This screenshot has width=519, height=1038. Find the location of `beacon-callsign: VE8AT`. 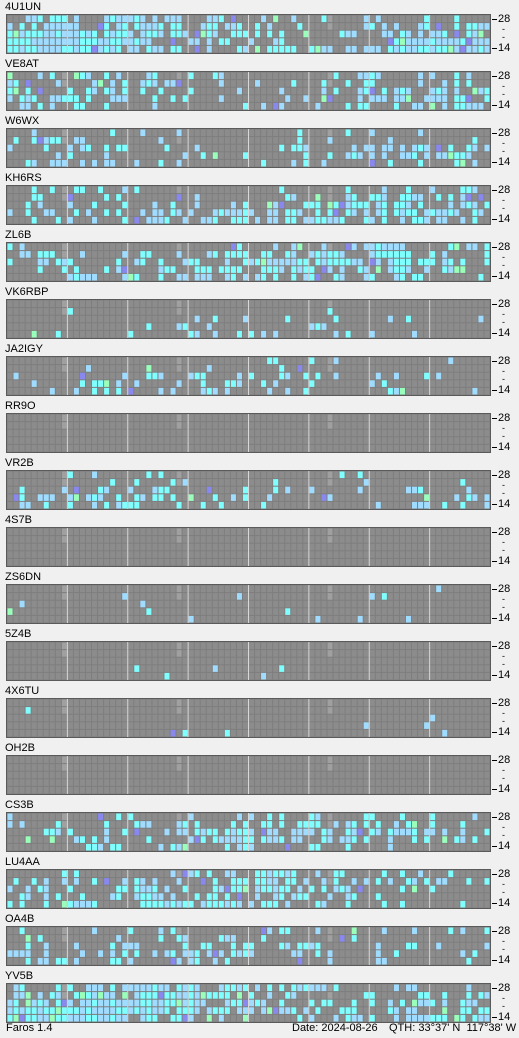

beacon-callsign: VE8AT is located at coordinates (22, 64).